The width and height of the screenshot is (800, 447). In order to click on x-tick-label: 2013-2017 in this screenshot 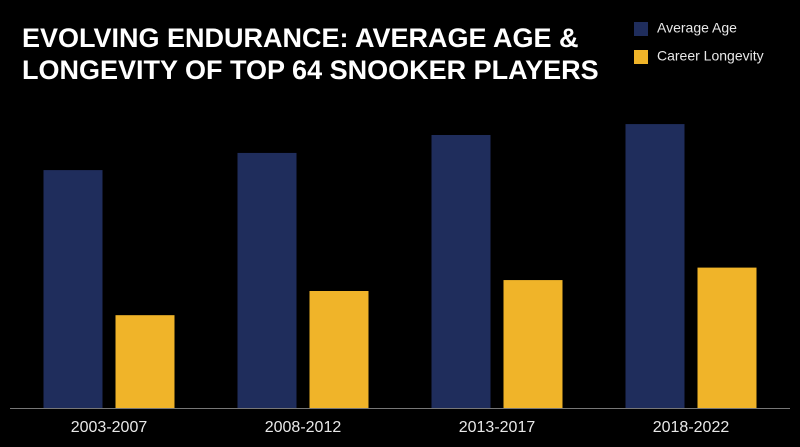, I will do `click(497, 427)`.